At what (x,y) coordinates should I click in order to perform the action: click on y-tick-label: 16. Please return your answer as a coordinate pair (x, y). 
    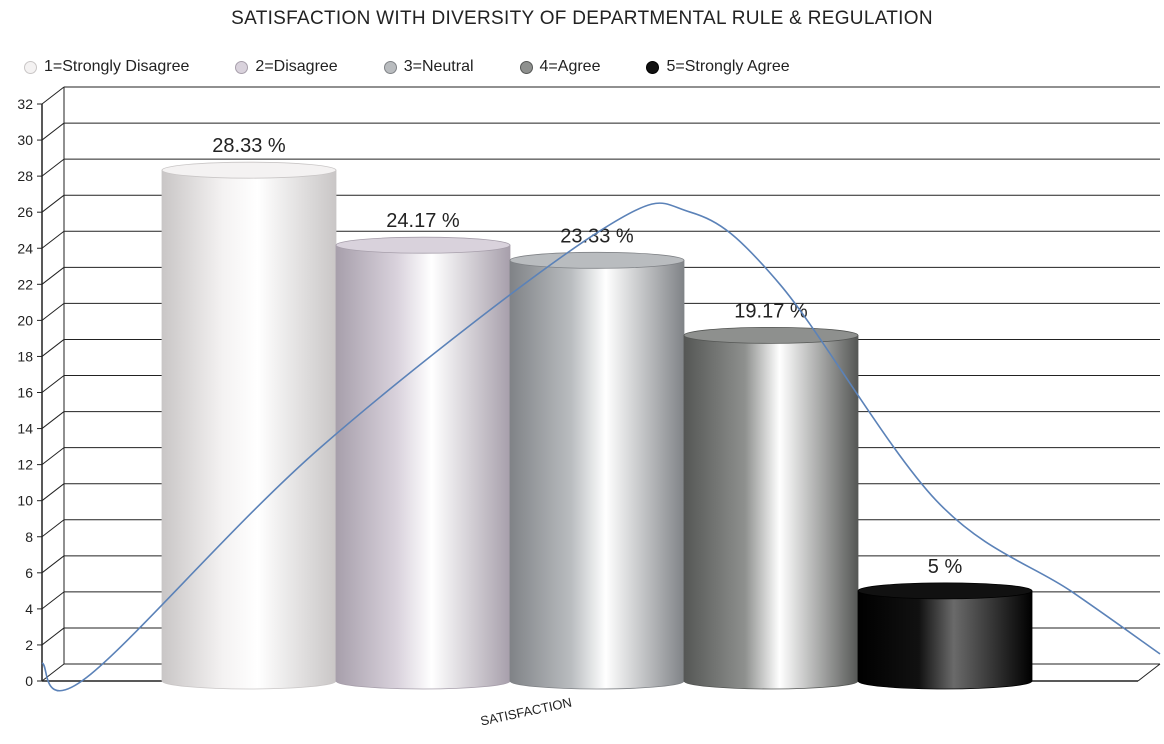
    Looking at the image, I should click on (25, 393).